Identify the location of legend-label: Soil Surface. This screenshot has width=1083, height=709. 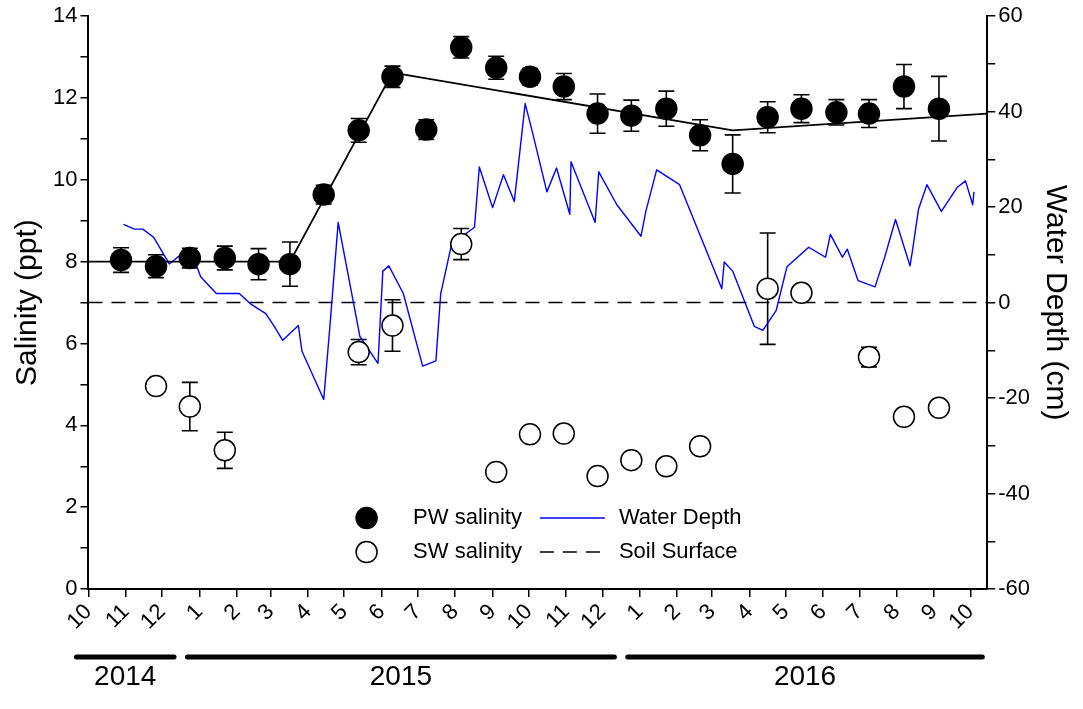
(678, 551).